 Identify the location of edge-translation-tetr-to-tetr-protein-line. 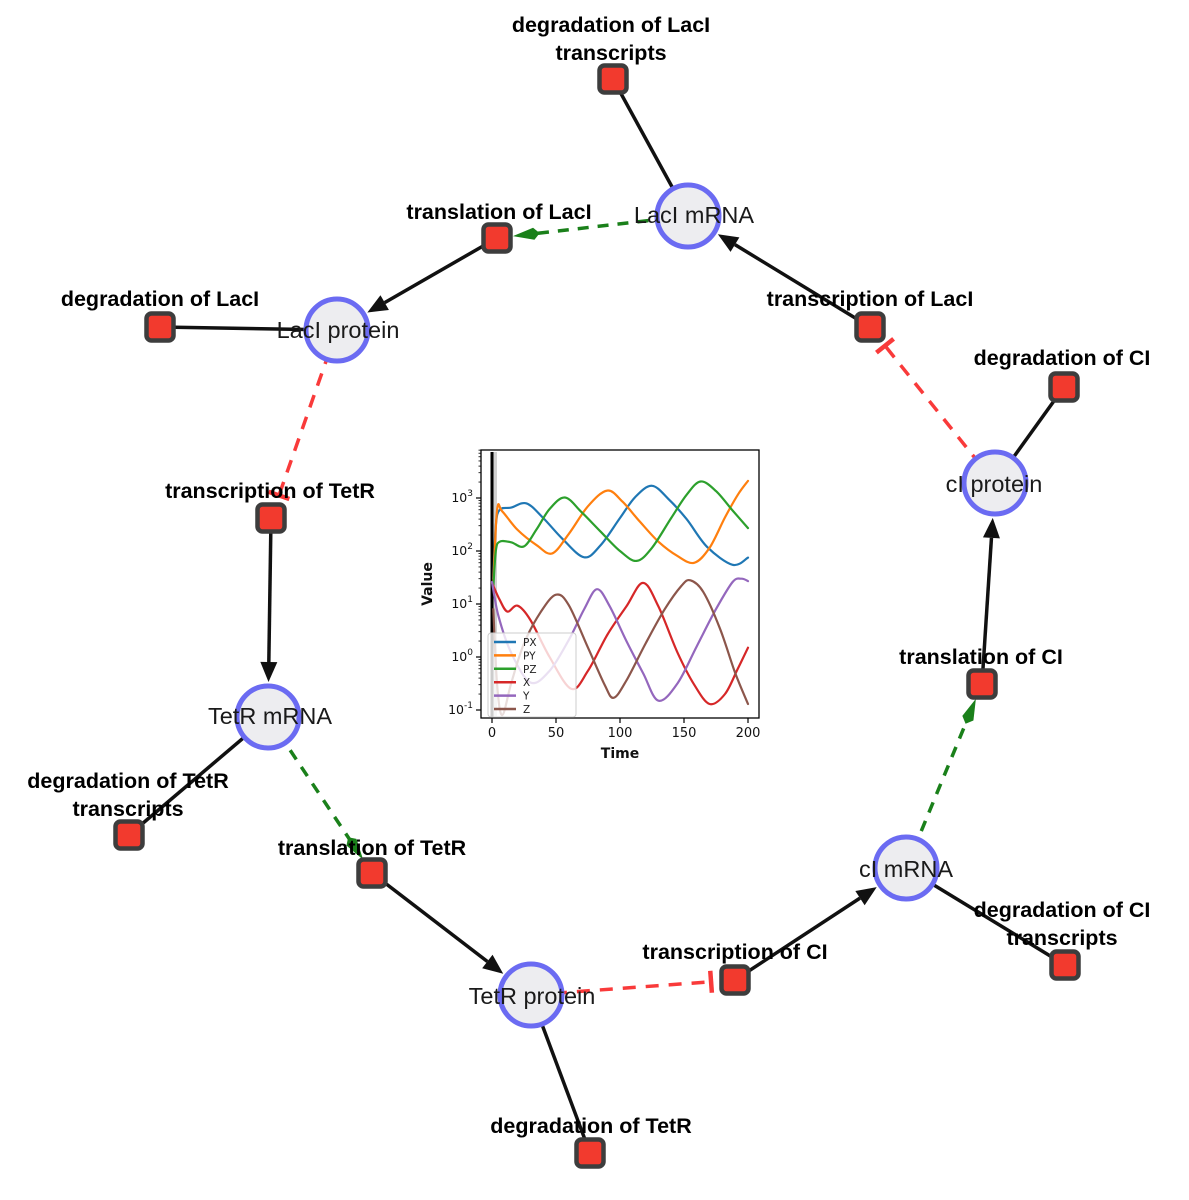
(429, 917).